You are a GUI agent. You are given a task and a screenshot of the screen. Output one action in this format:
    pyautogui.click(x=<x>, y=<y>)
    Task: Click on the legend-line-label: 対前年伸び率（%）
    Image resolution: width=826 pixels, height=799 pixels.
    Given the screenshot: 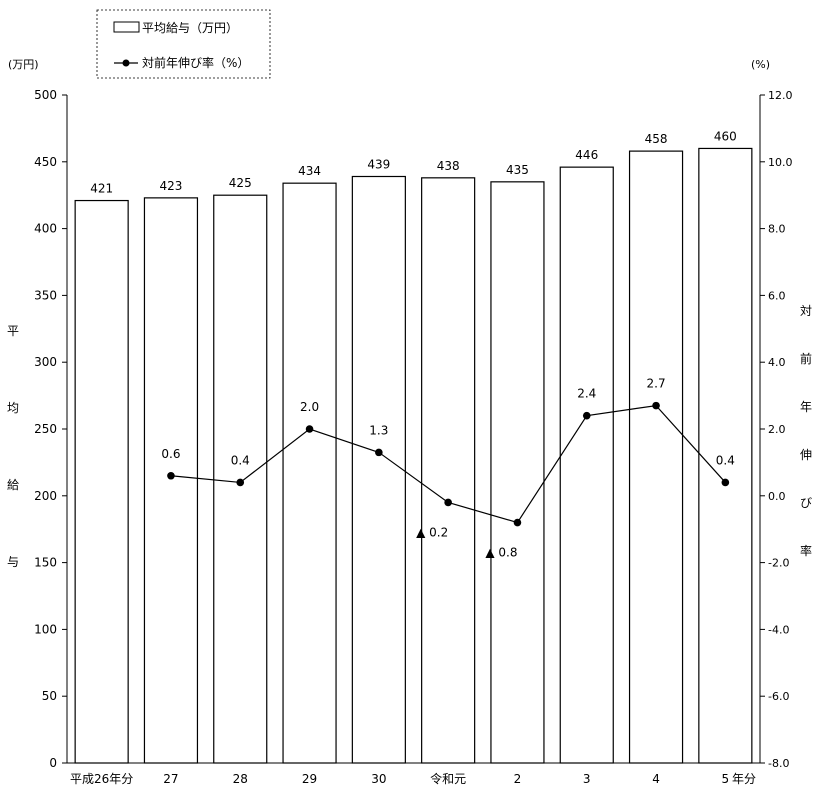 What is the action you would take?
    pyautogui.click(x=195, y=62)
    